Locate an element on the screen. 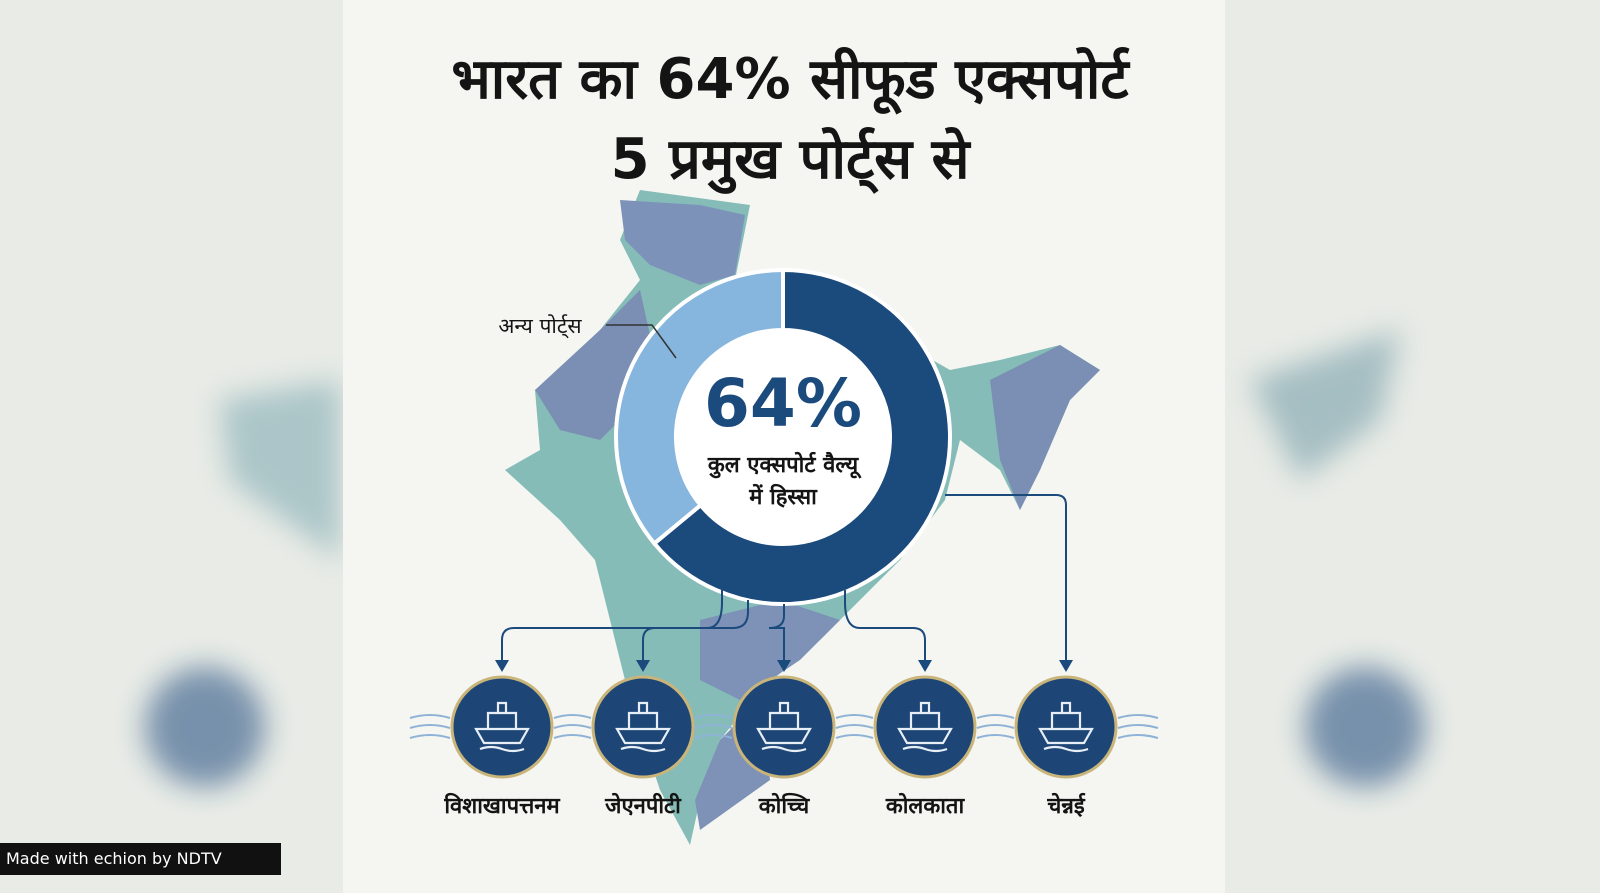 The height and width of the screenshot is (893, 1600). center-label: कुल एक्सपोर्ट वैल्यू में हिस्सा is located at coordinates (783, 481).